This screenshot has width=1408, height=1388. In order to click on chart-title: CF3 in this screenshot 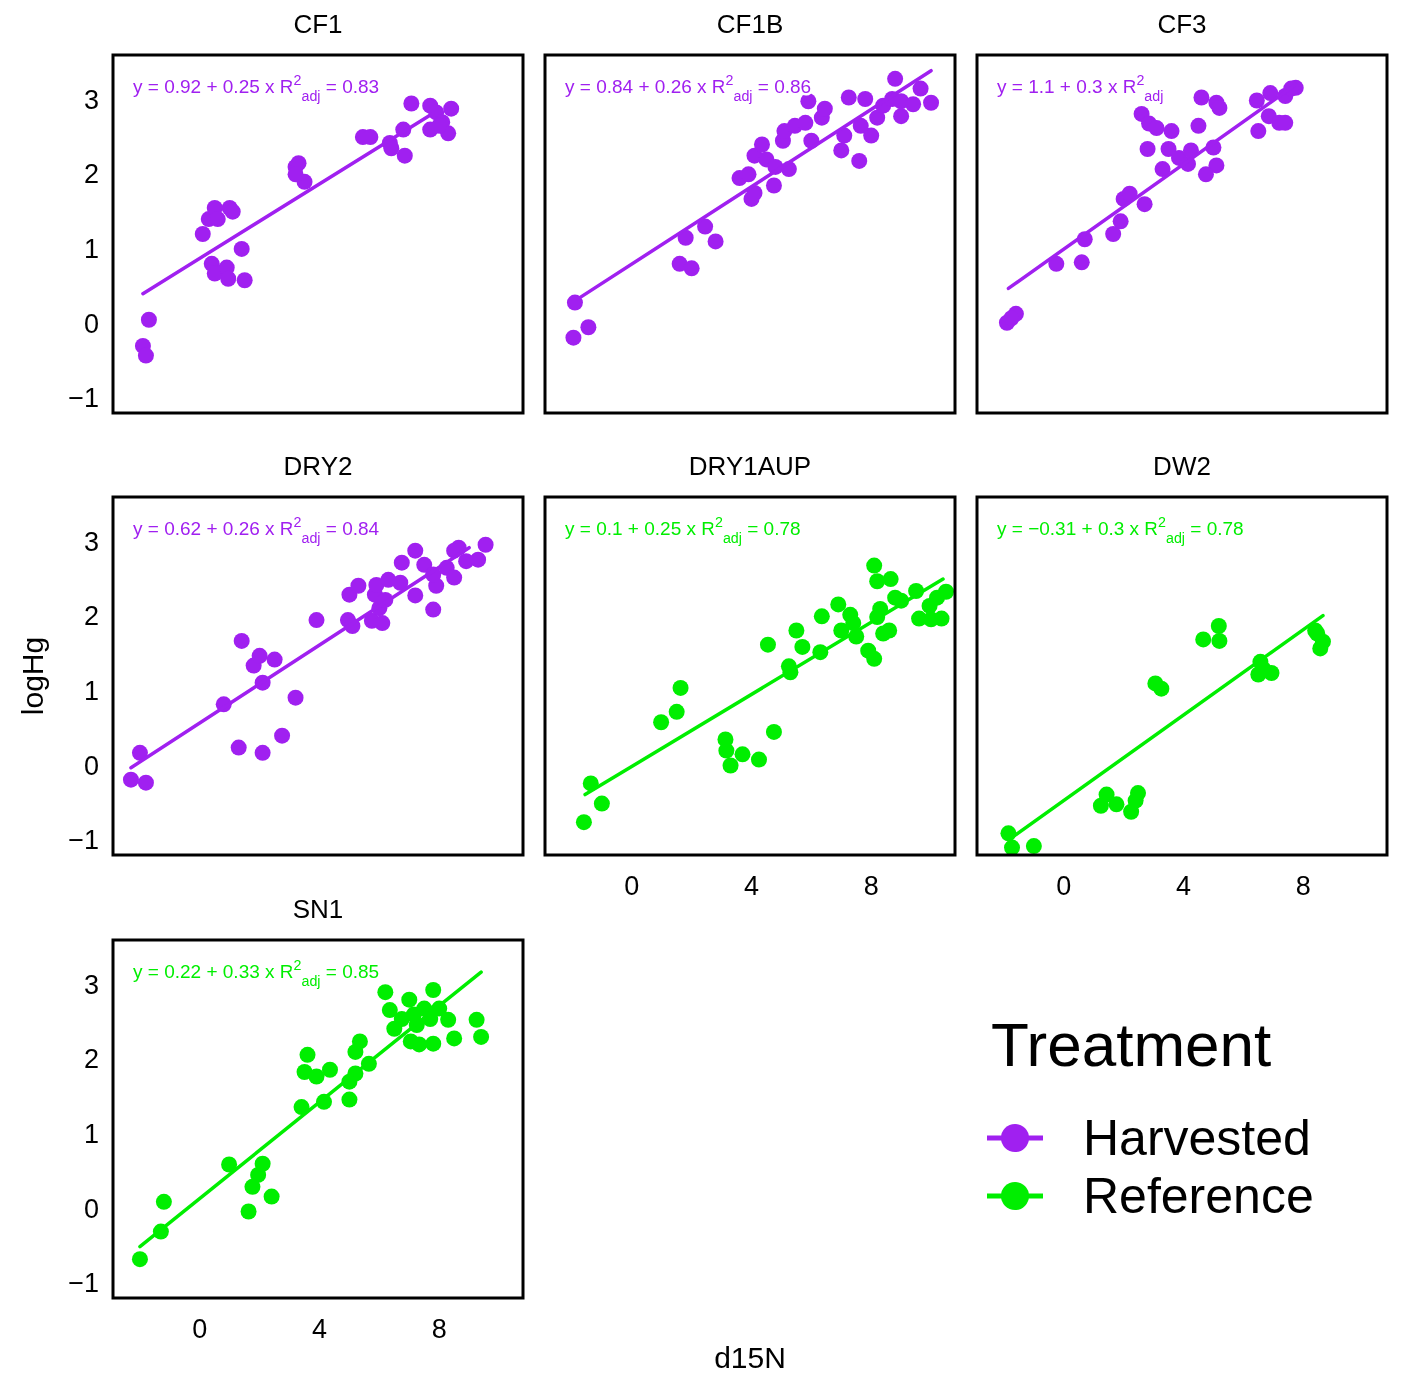, I will do `click(1182, 24)`.